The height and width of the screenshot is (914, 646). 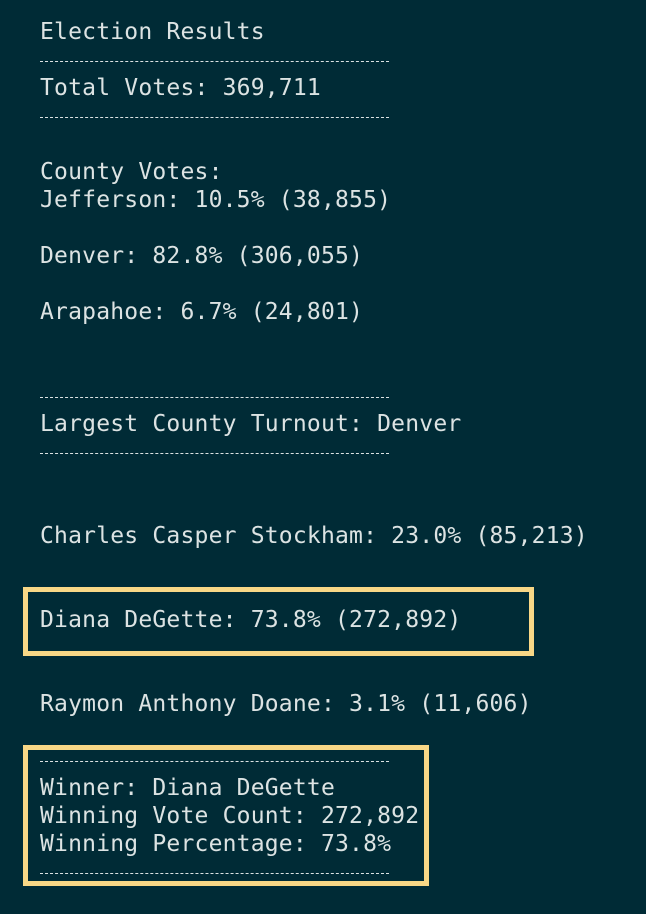 I want to click on county-votes-header: County Votes:, so click(x=131, y=172).